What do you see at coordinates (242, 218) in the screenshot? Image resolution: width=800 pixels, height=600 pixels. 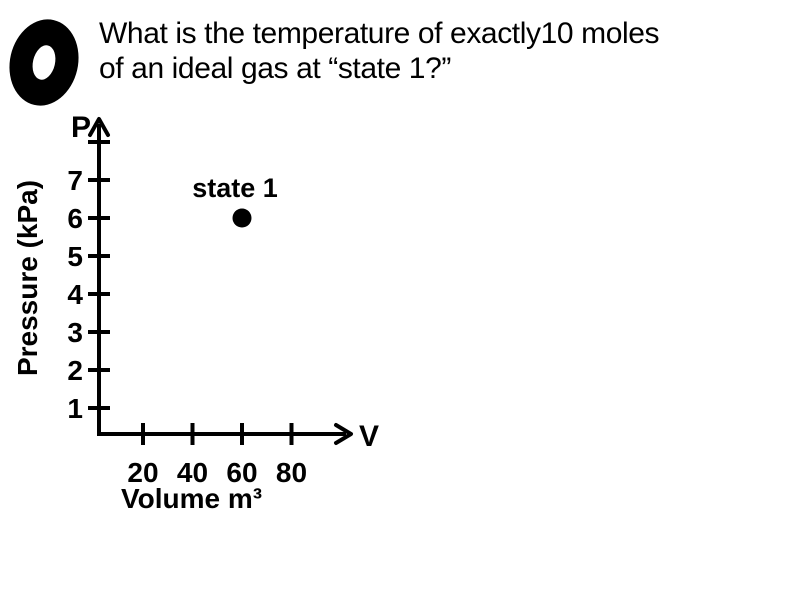 I see `state-1-point` at bounding box center [242, 218].